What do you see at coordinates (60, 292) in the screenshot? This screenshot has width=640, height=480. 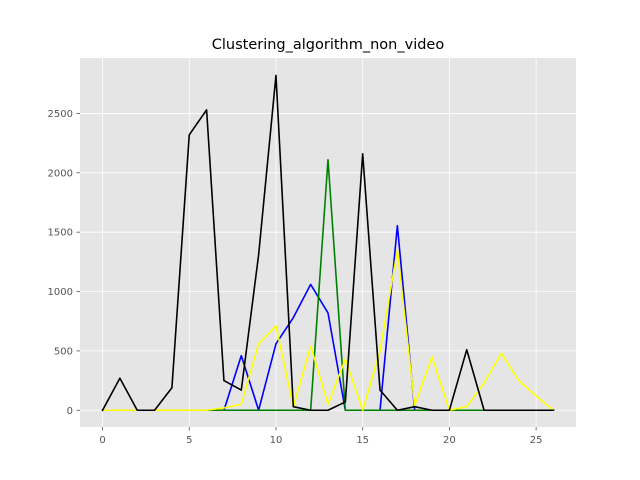 I see `y-tick-label: 1000` at bounding box center [60, 292].